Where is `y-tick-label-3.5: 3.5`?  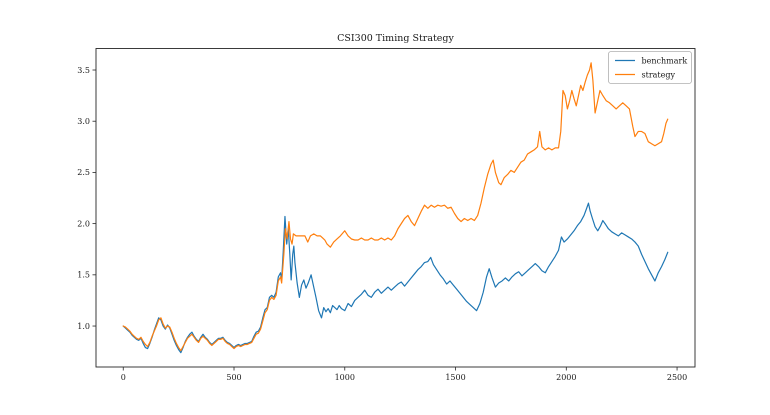
y-tick-label-3.5: 3.5 is located at coordinates (83, 70).